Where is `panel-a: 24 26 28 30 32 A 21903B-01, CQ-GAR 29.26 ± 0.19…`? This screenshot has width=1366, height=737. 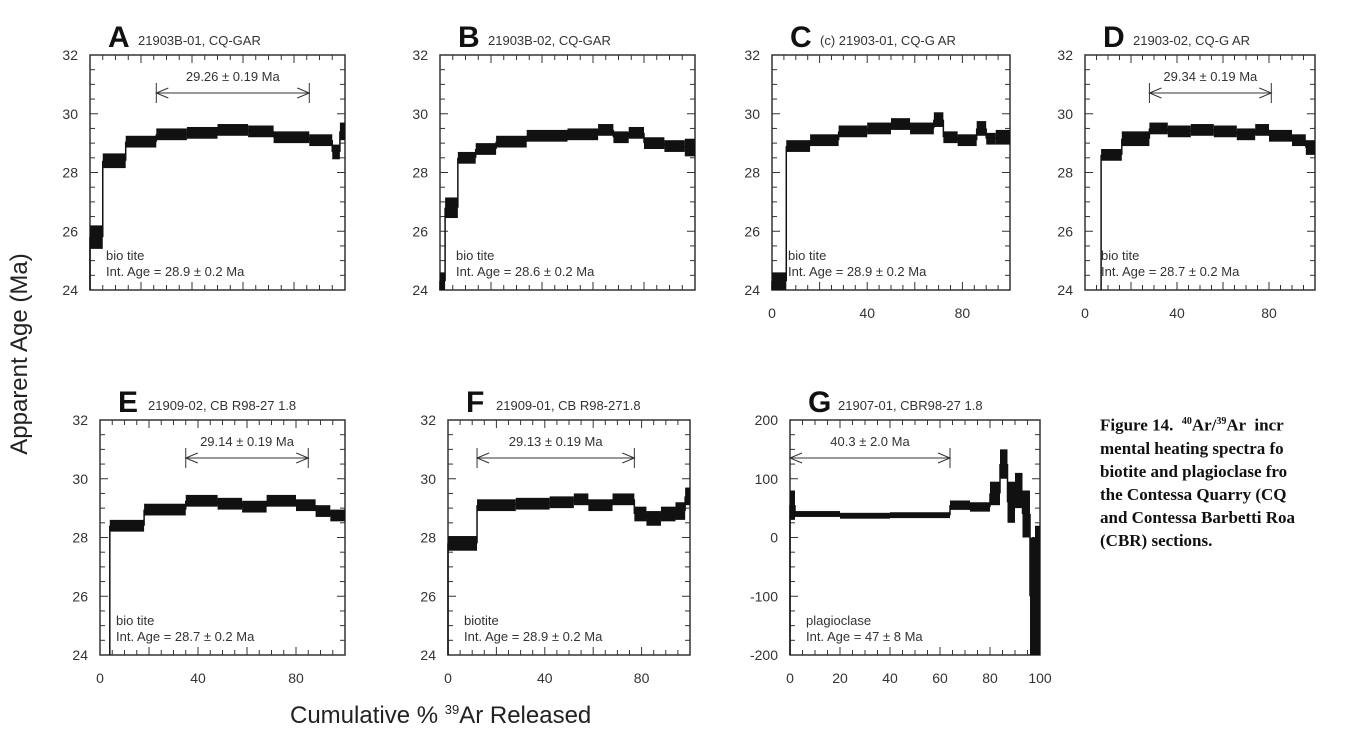
panel-a: 24 26 28 30 32 A 21903B-01, CQ-GAR 29.26 ± 0.19… is located at coordinates (204, 159).